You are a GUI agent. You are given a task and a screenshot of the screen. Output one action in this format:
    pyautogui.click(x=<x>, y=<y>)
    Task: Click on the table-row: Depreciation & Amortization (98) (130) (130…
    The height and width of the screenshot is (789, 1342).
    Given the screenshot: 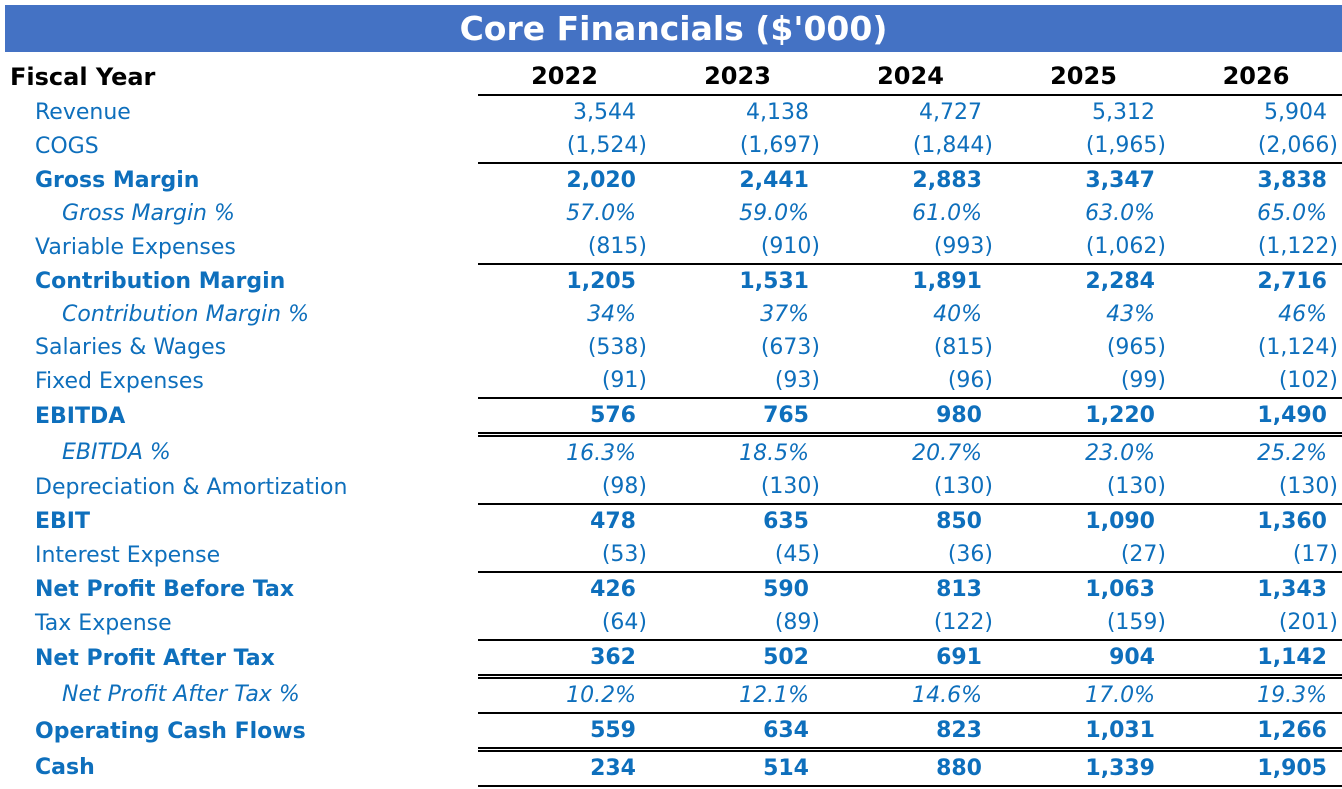 What is the action you would take?
    pyautogui.click(x=671, y=487)
    